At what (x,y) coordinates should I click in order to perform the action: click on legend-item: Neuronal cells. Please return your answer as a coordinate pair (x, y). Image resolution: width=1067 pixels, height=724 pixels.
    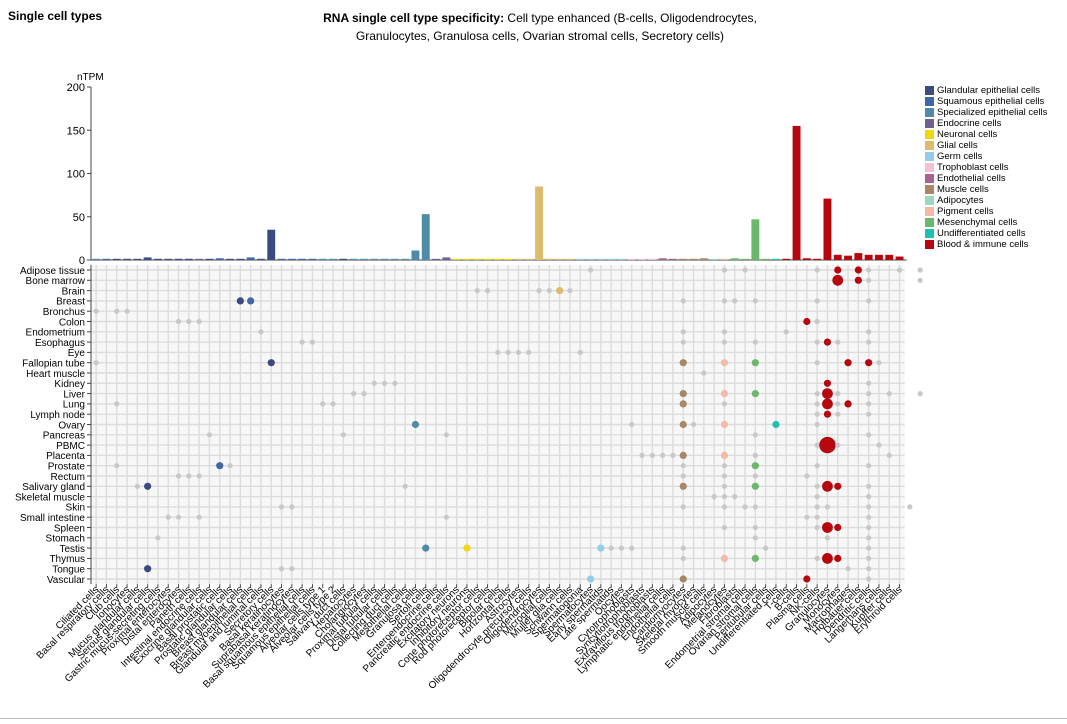
    Looking at the image, I should click on (986, 134).